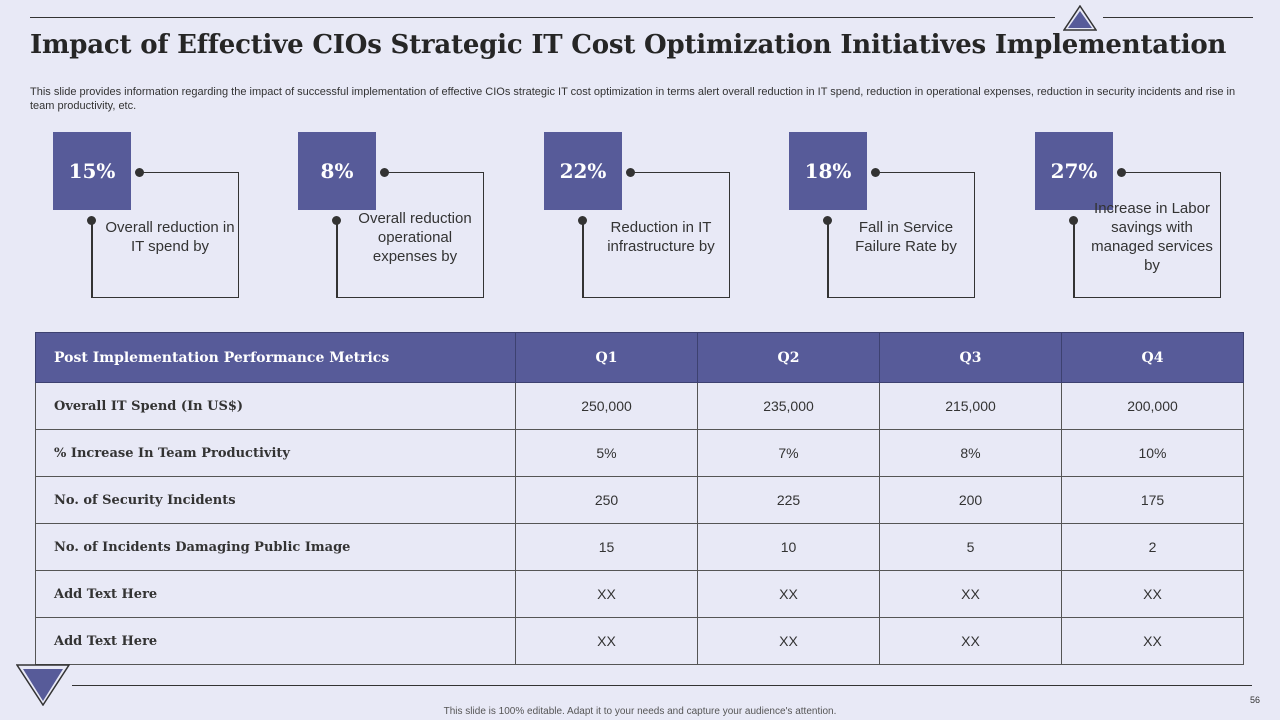 The height and width of the screenshot is (720, 1280). What do you see at coordinates (1152, 357) in the screenshot?
I see `column-header: Q4` at bounding box center [1152, 357].